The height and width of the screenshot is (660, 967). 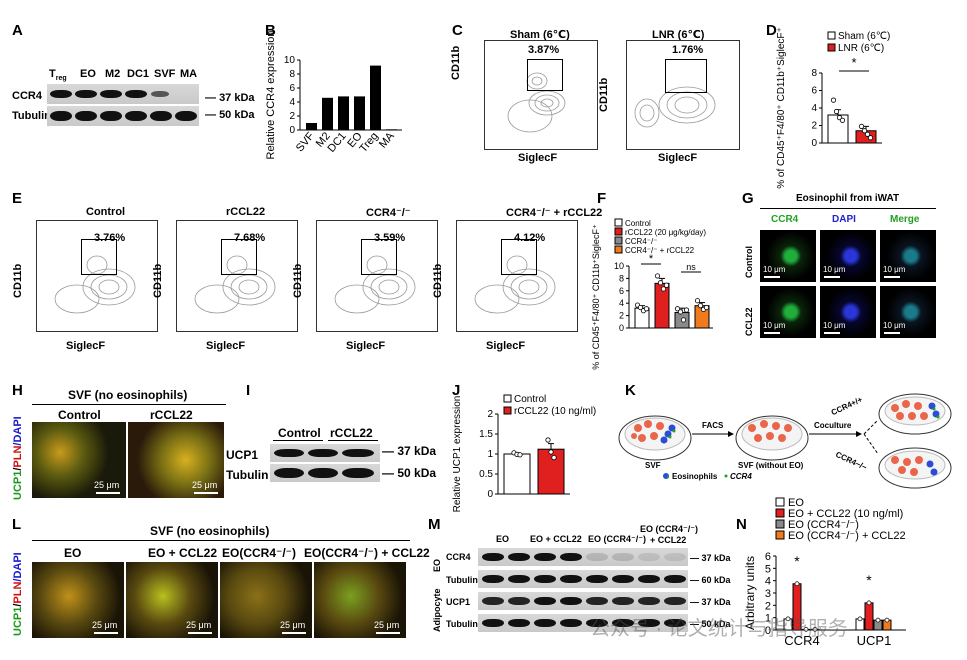 I want to click on chart-d-legend-swatch, so click(x=831, y=35).